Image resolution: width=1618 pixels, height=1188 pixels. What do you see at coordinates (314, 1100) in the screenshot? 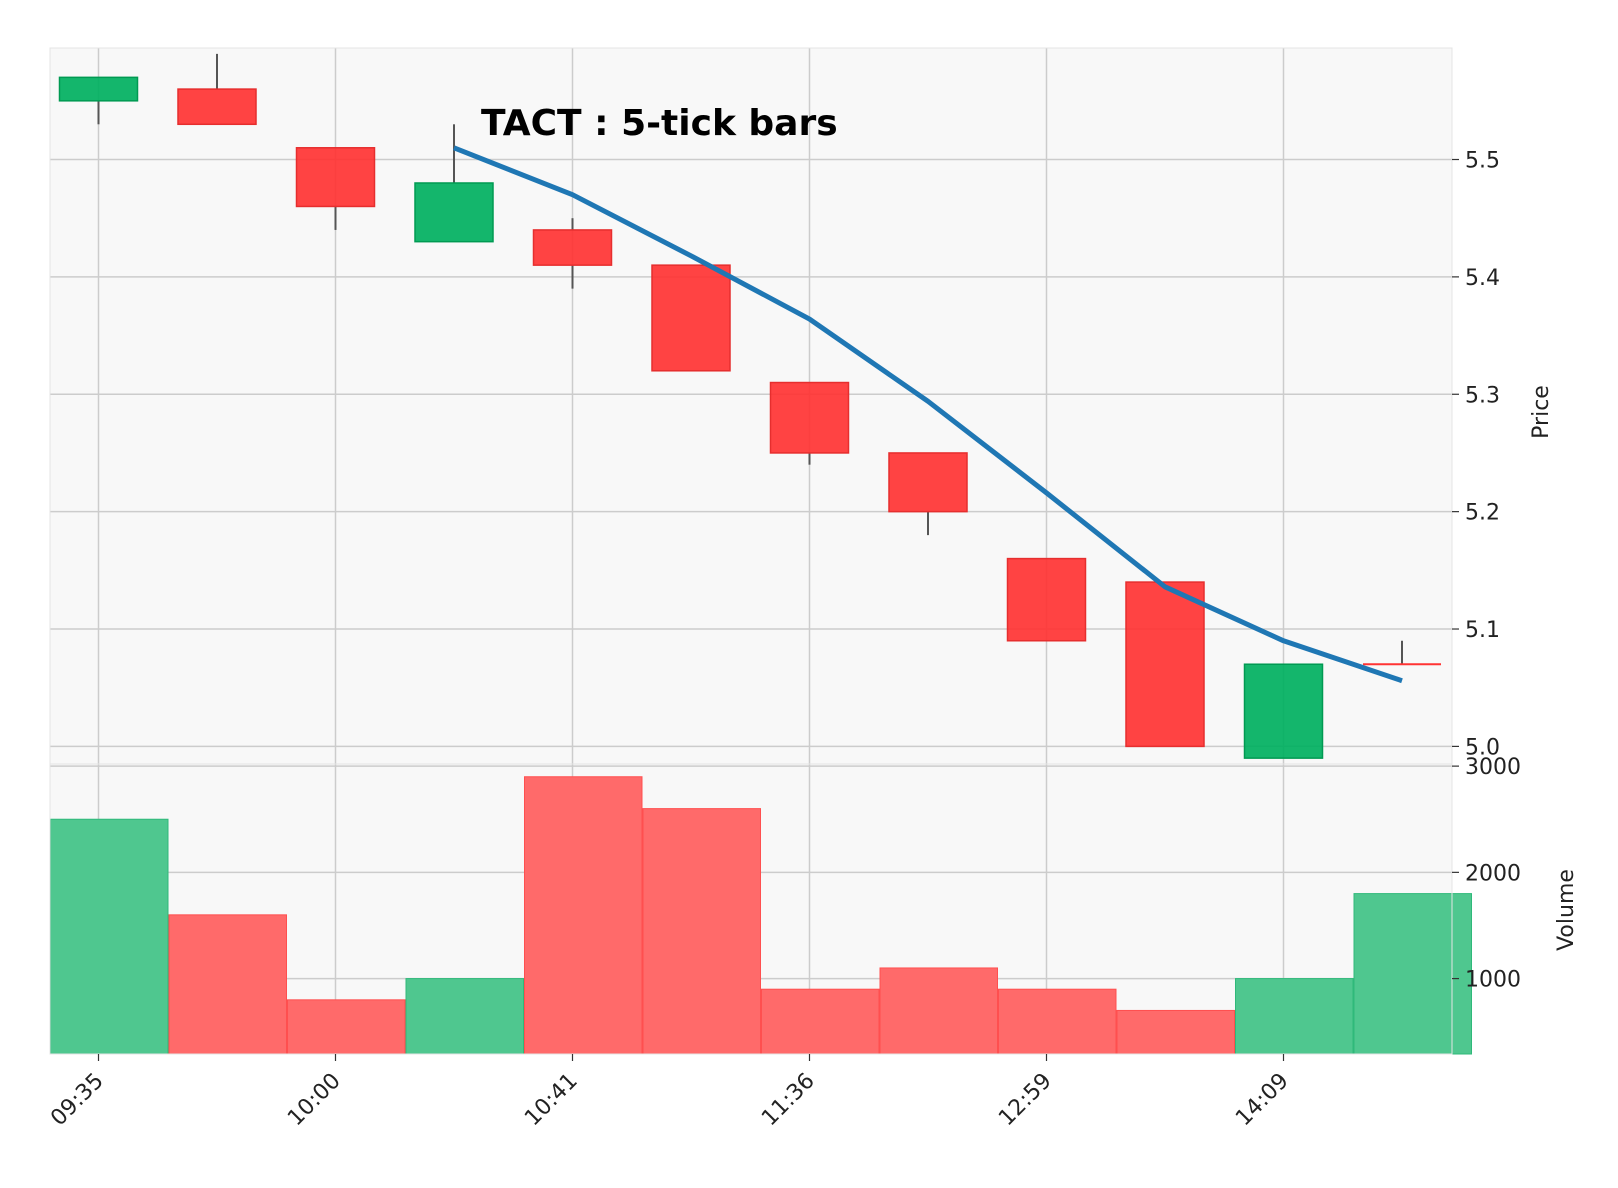
I see `time-tick-label: 10:00` at bounding box center [314, 1100].